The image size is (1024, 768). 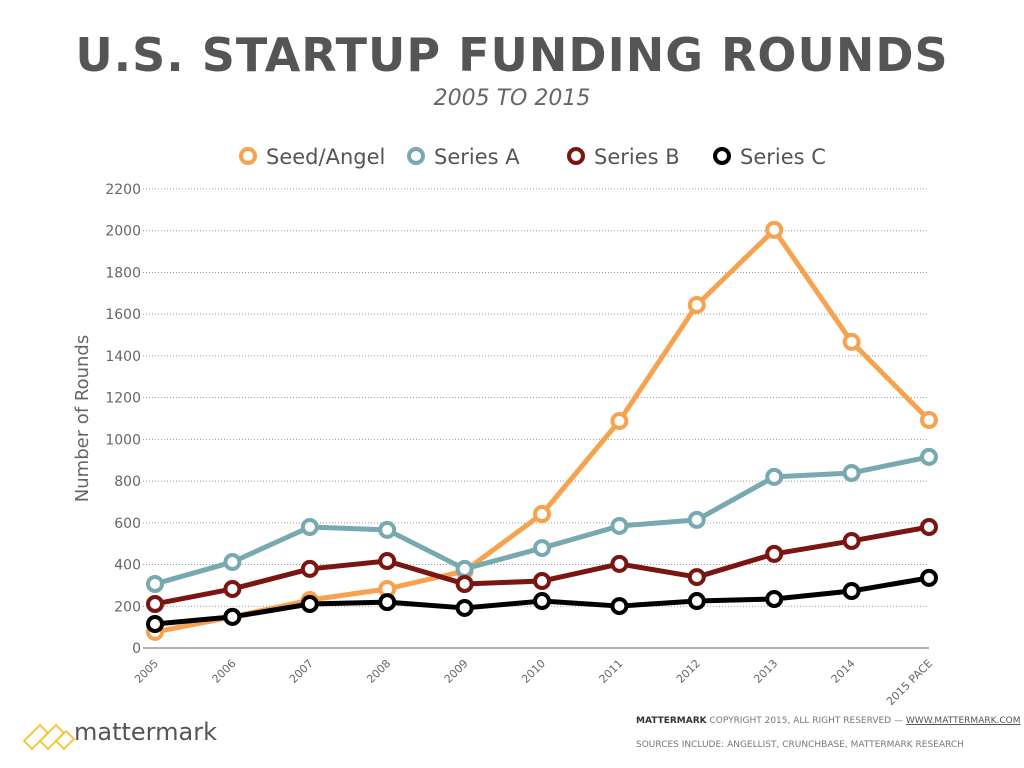 What do you see at coordinates (477, 157) in the screenshot?
I see `legend-label: Series A` at bounding box center [477, 157].